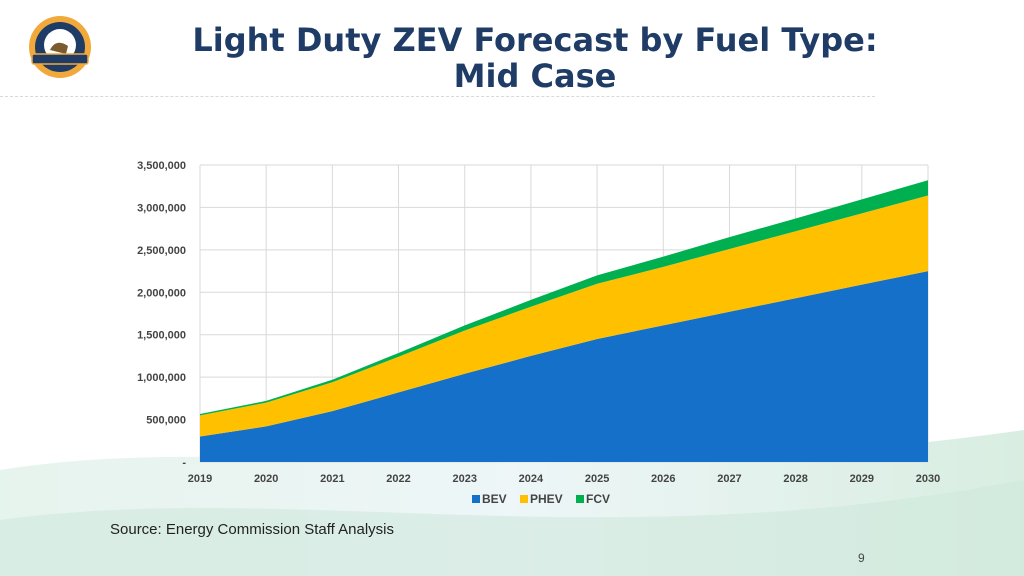 This screenshot has width=1024, height=576. I want to click on page-number: 9, so click(861, 558).